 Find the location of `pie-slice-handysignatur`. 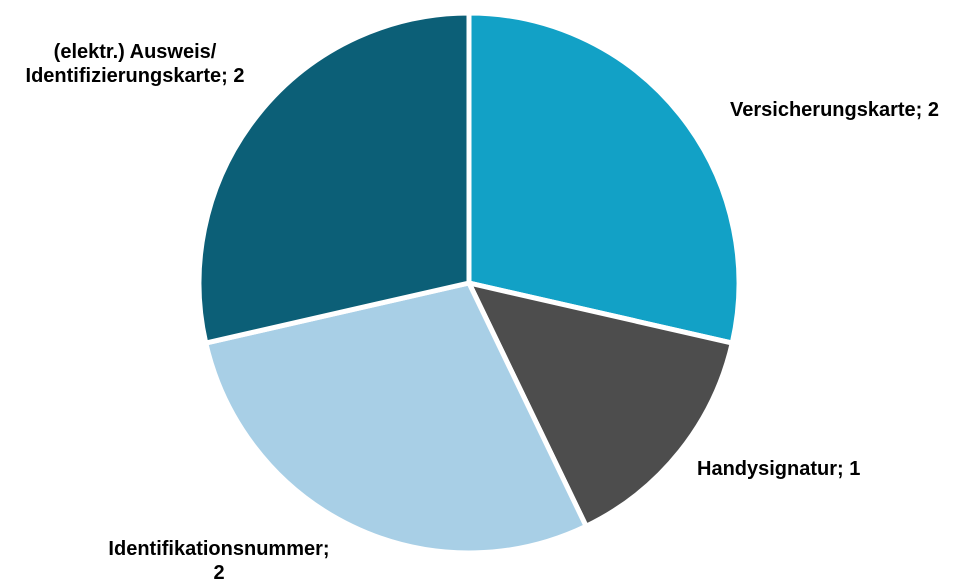

pie-slice-handysignatur is located at coordinates (600, 404).